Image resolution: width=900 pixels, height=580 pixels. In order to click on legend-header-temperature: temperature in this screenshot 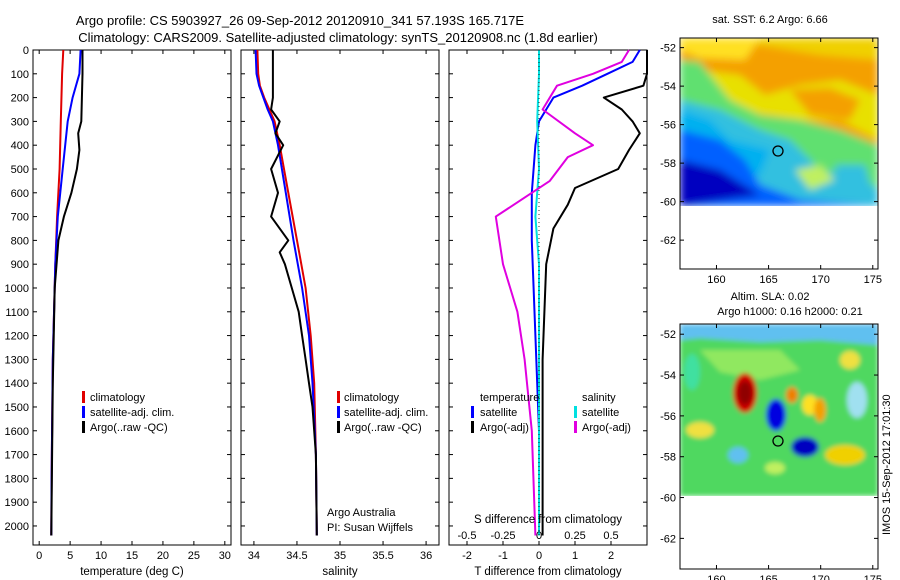, I will do `click(509, 398)`.